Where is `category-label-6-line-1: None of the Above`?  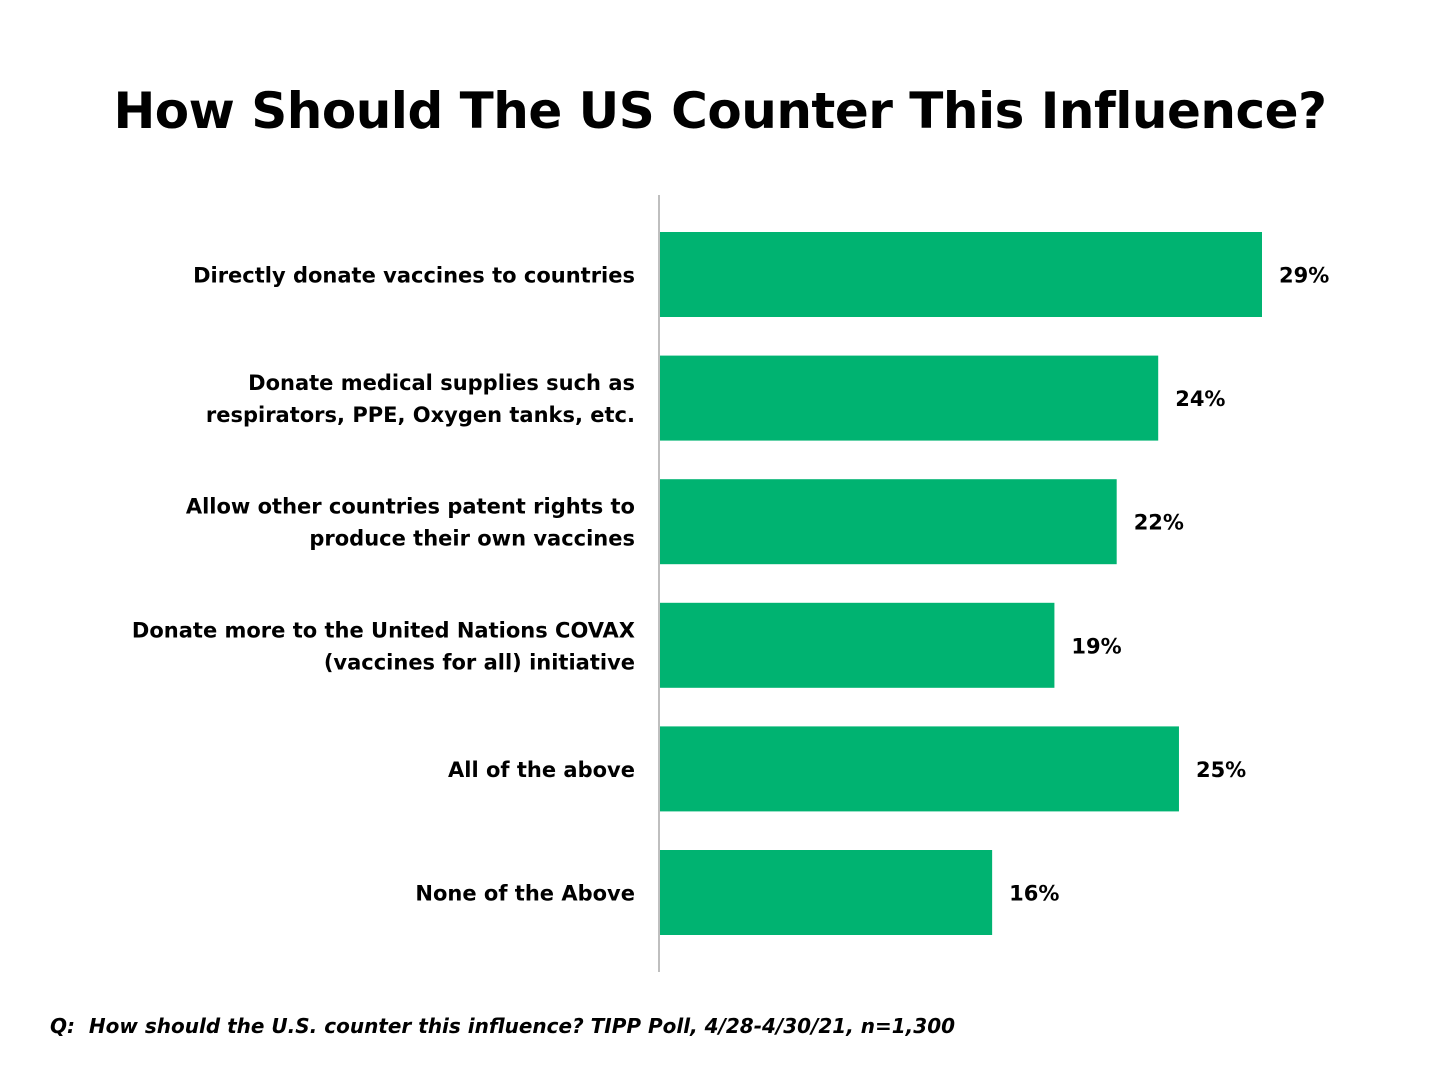
category-label-6-line-1: None of the Above is located at coordinates (525, 894).